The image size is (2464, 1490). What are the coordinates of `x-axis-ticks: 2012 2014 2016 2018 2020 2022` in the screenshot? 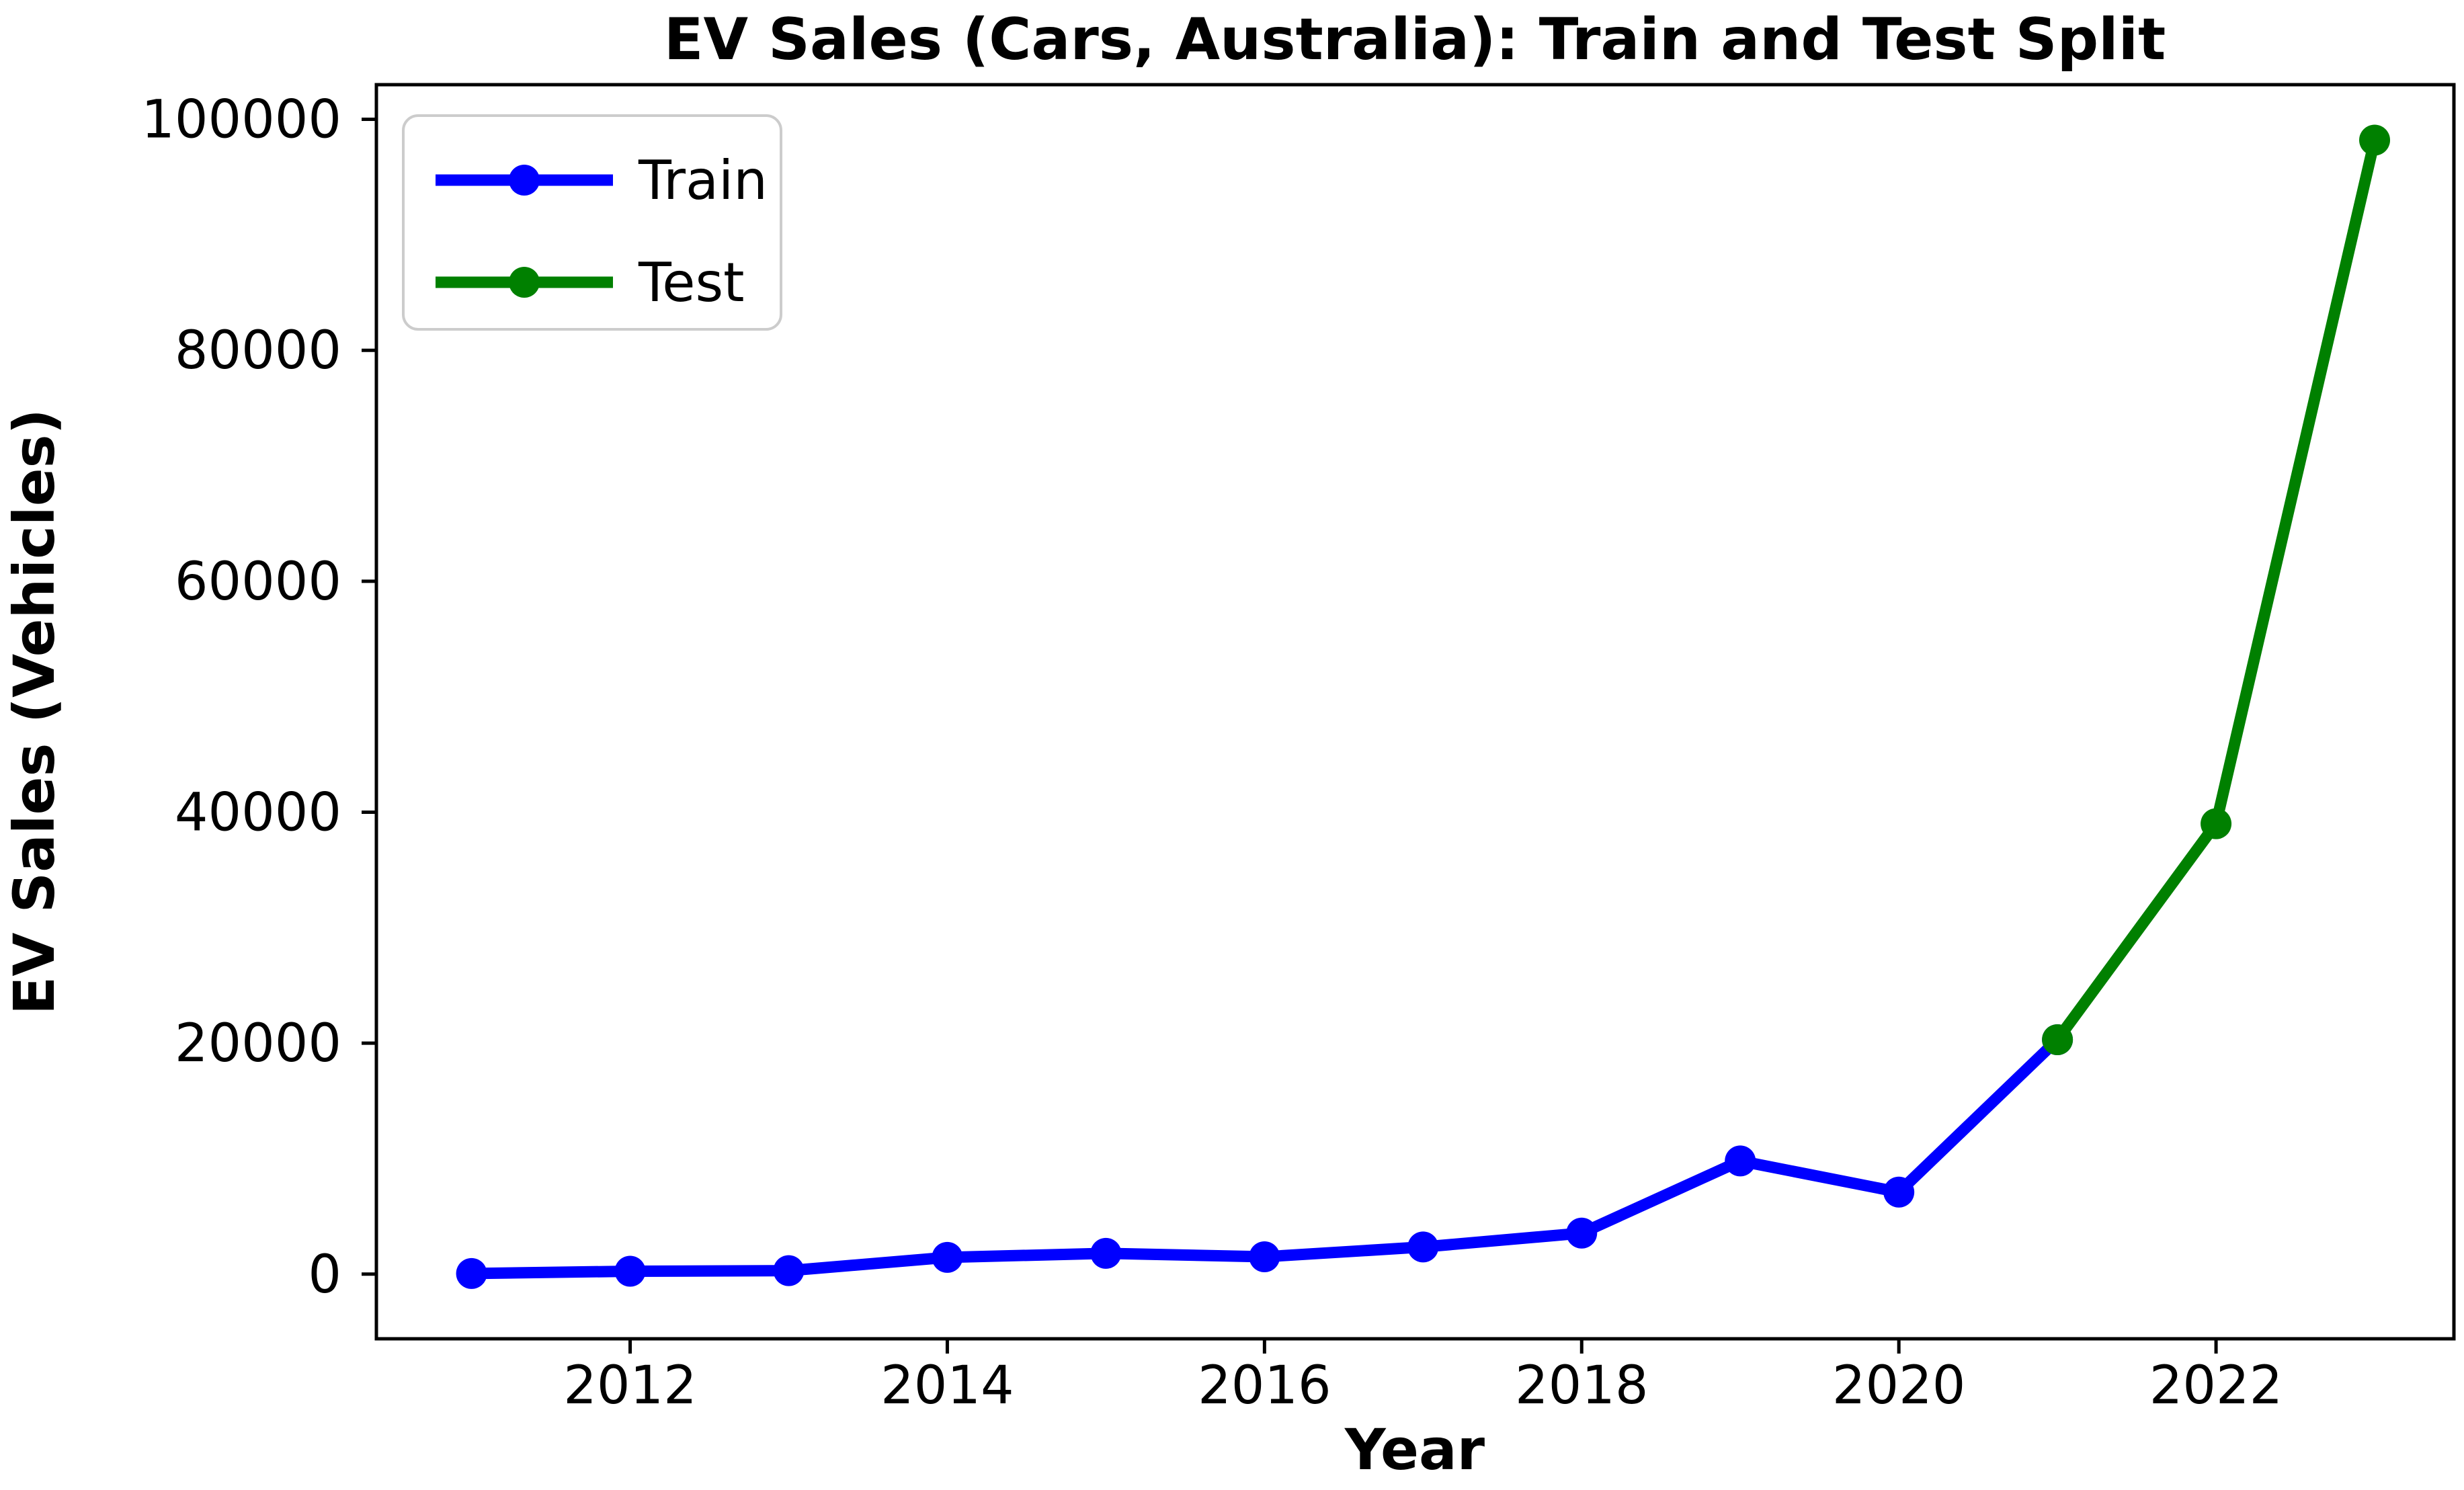 It's located at (1423, 1377).